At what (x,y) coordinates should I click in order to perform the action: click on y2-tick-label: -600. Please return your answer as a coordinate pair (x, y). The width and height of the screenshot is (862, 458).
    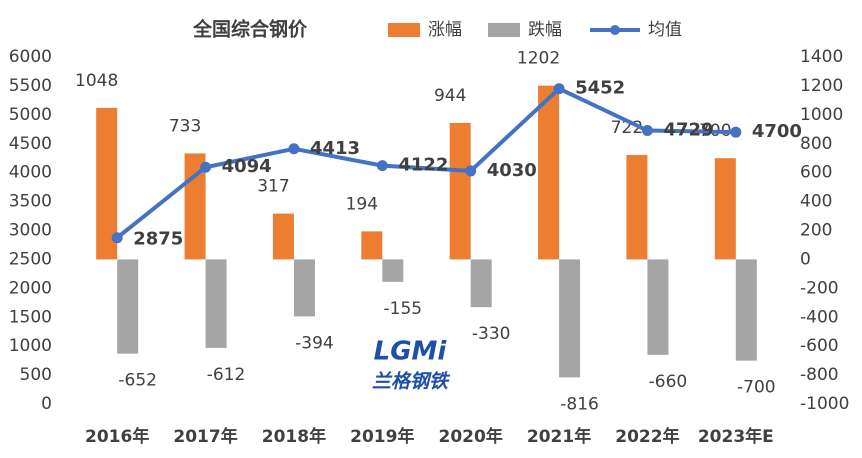
    Looking at the image, I should click on (819, 346).